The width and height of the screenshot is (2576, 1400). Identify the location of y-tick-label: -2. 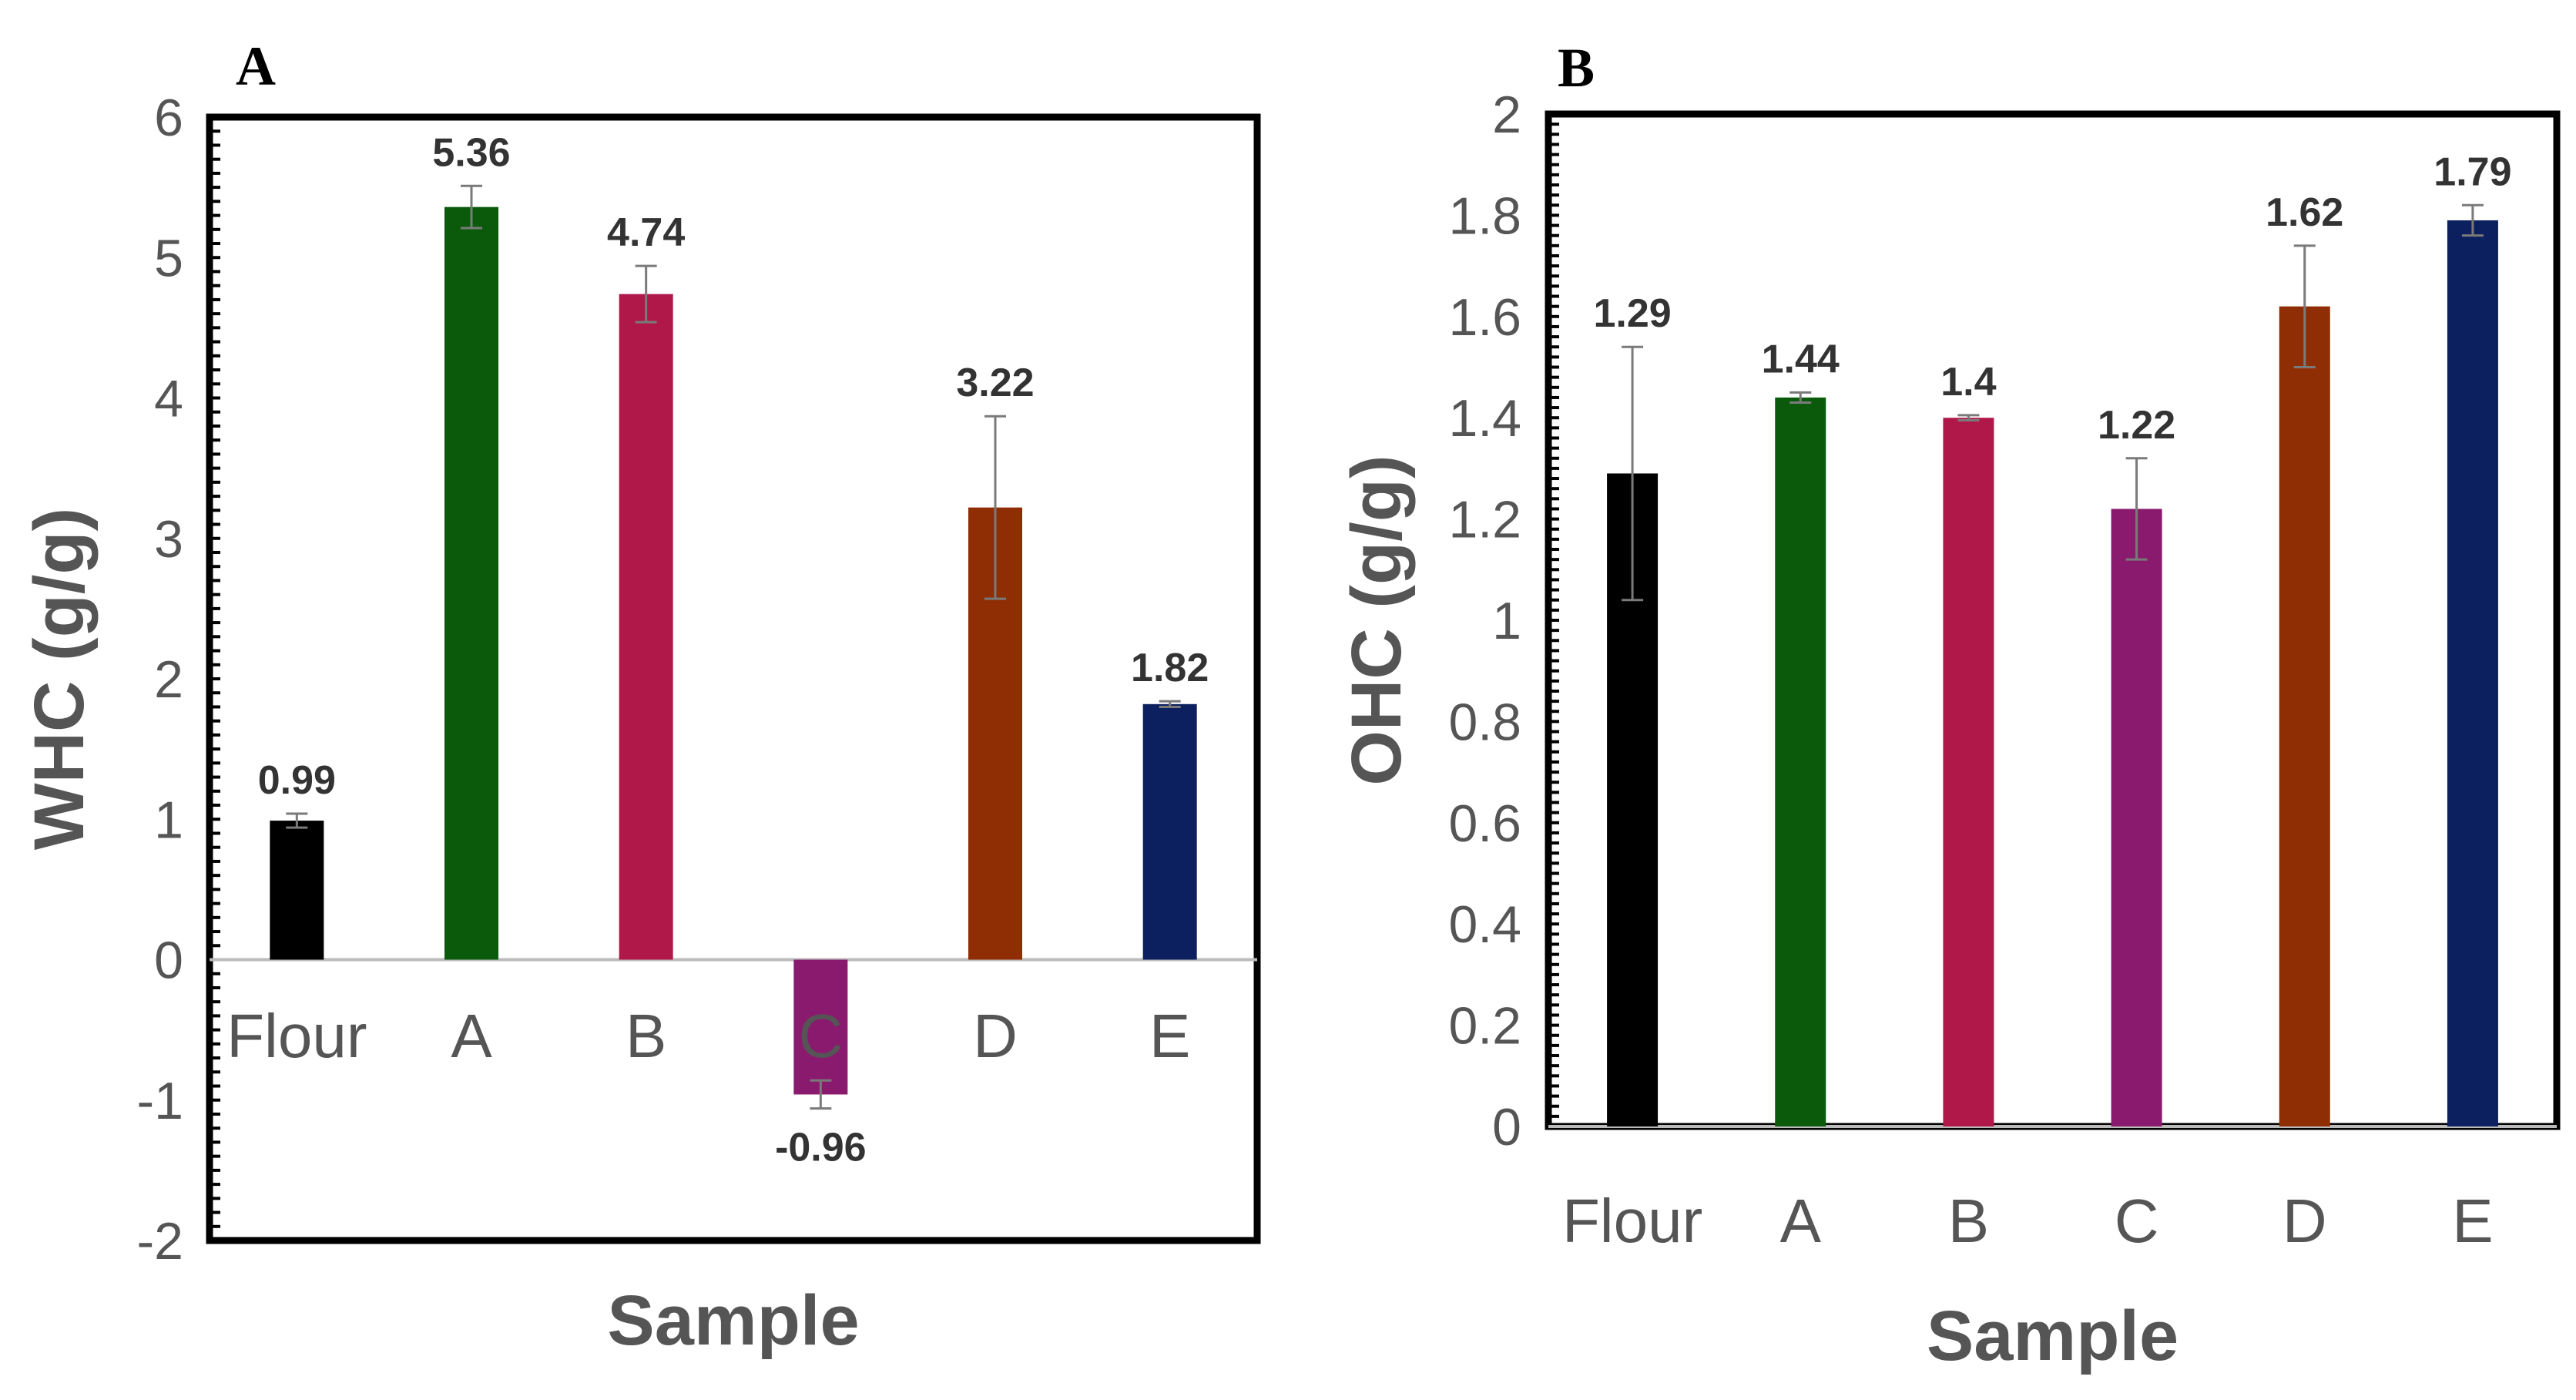
(160, 1241).